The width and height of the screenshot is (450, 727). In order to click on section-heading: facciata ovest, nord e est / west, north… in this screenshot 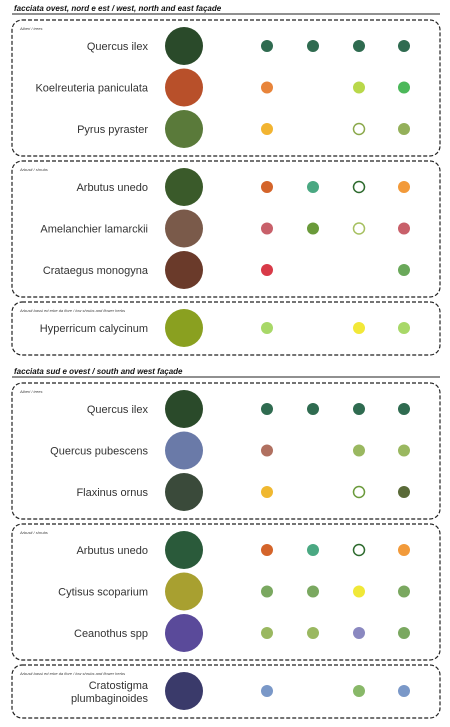, I will do `click(118, 8)`.